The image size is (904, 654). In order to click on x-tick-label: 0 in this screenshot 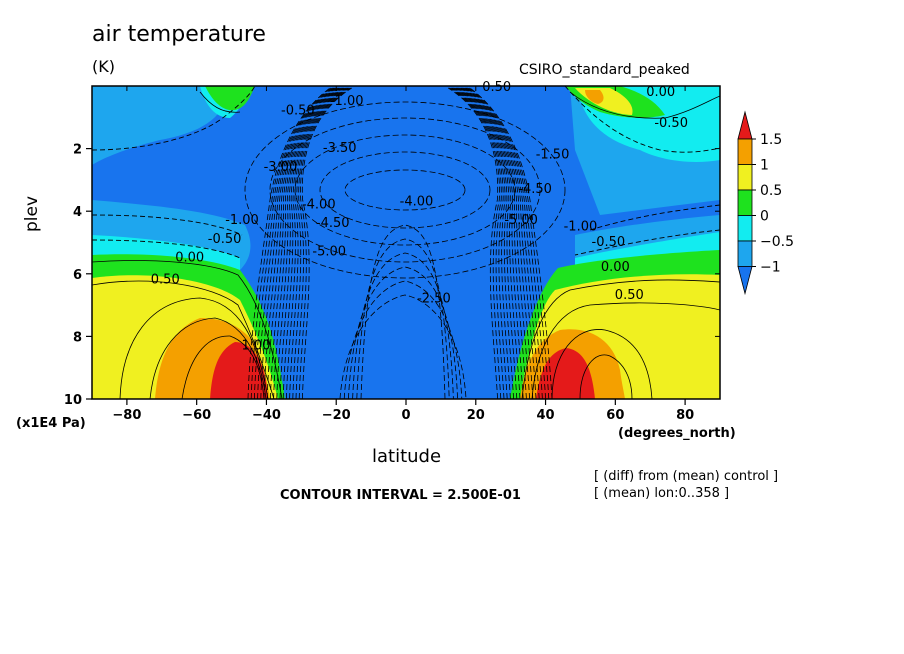, I will do `click(405, 415)`.